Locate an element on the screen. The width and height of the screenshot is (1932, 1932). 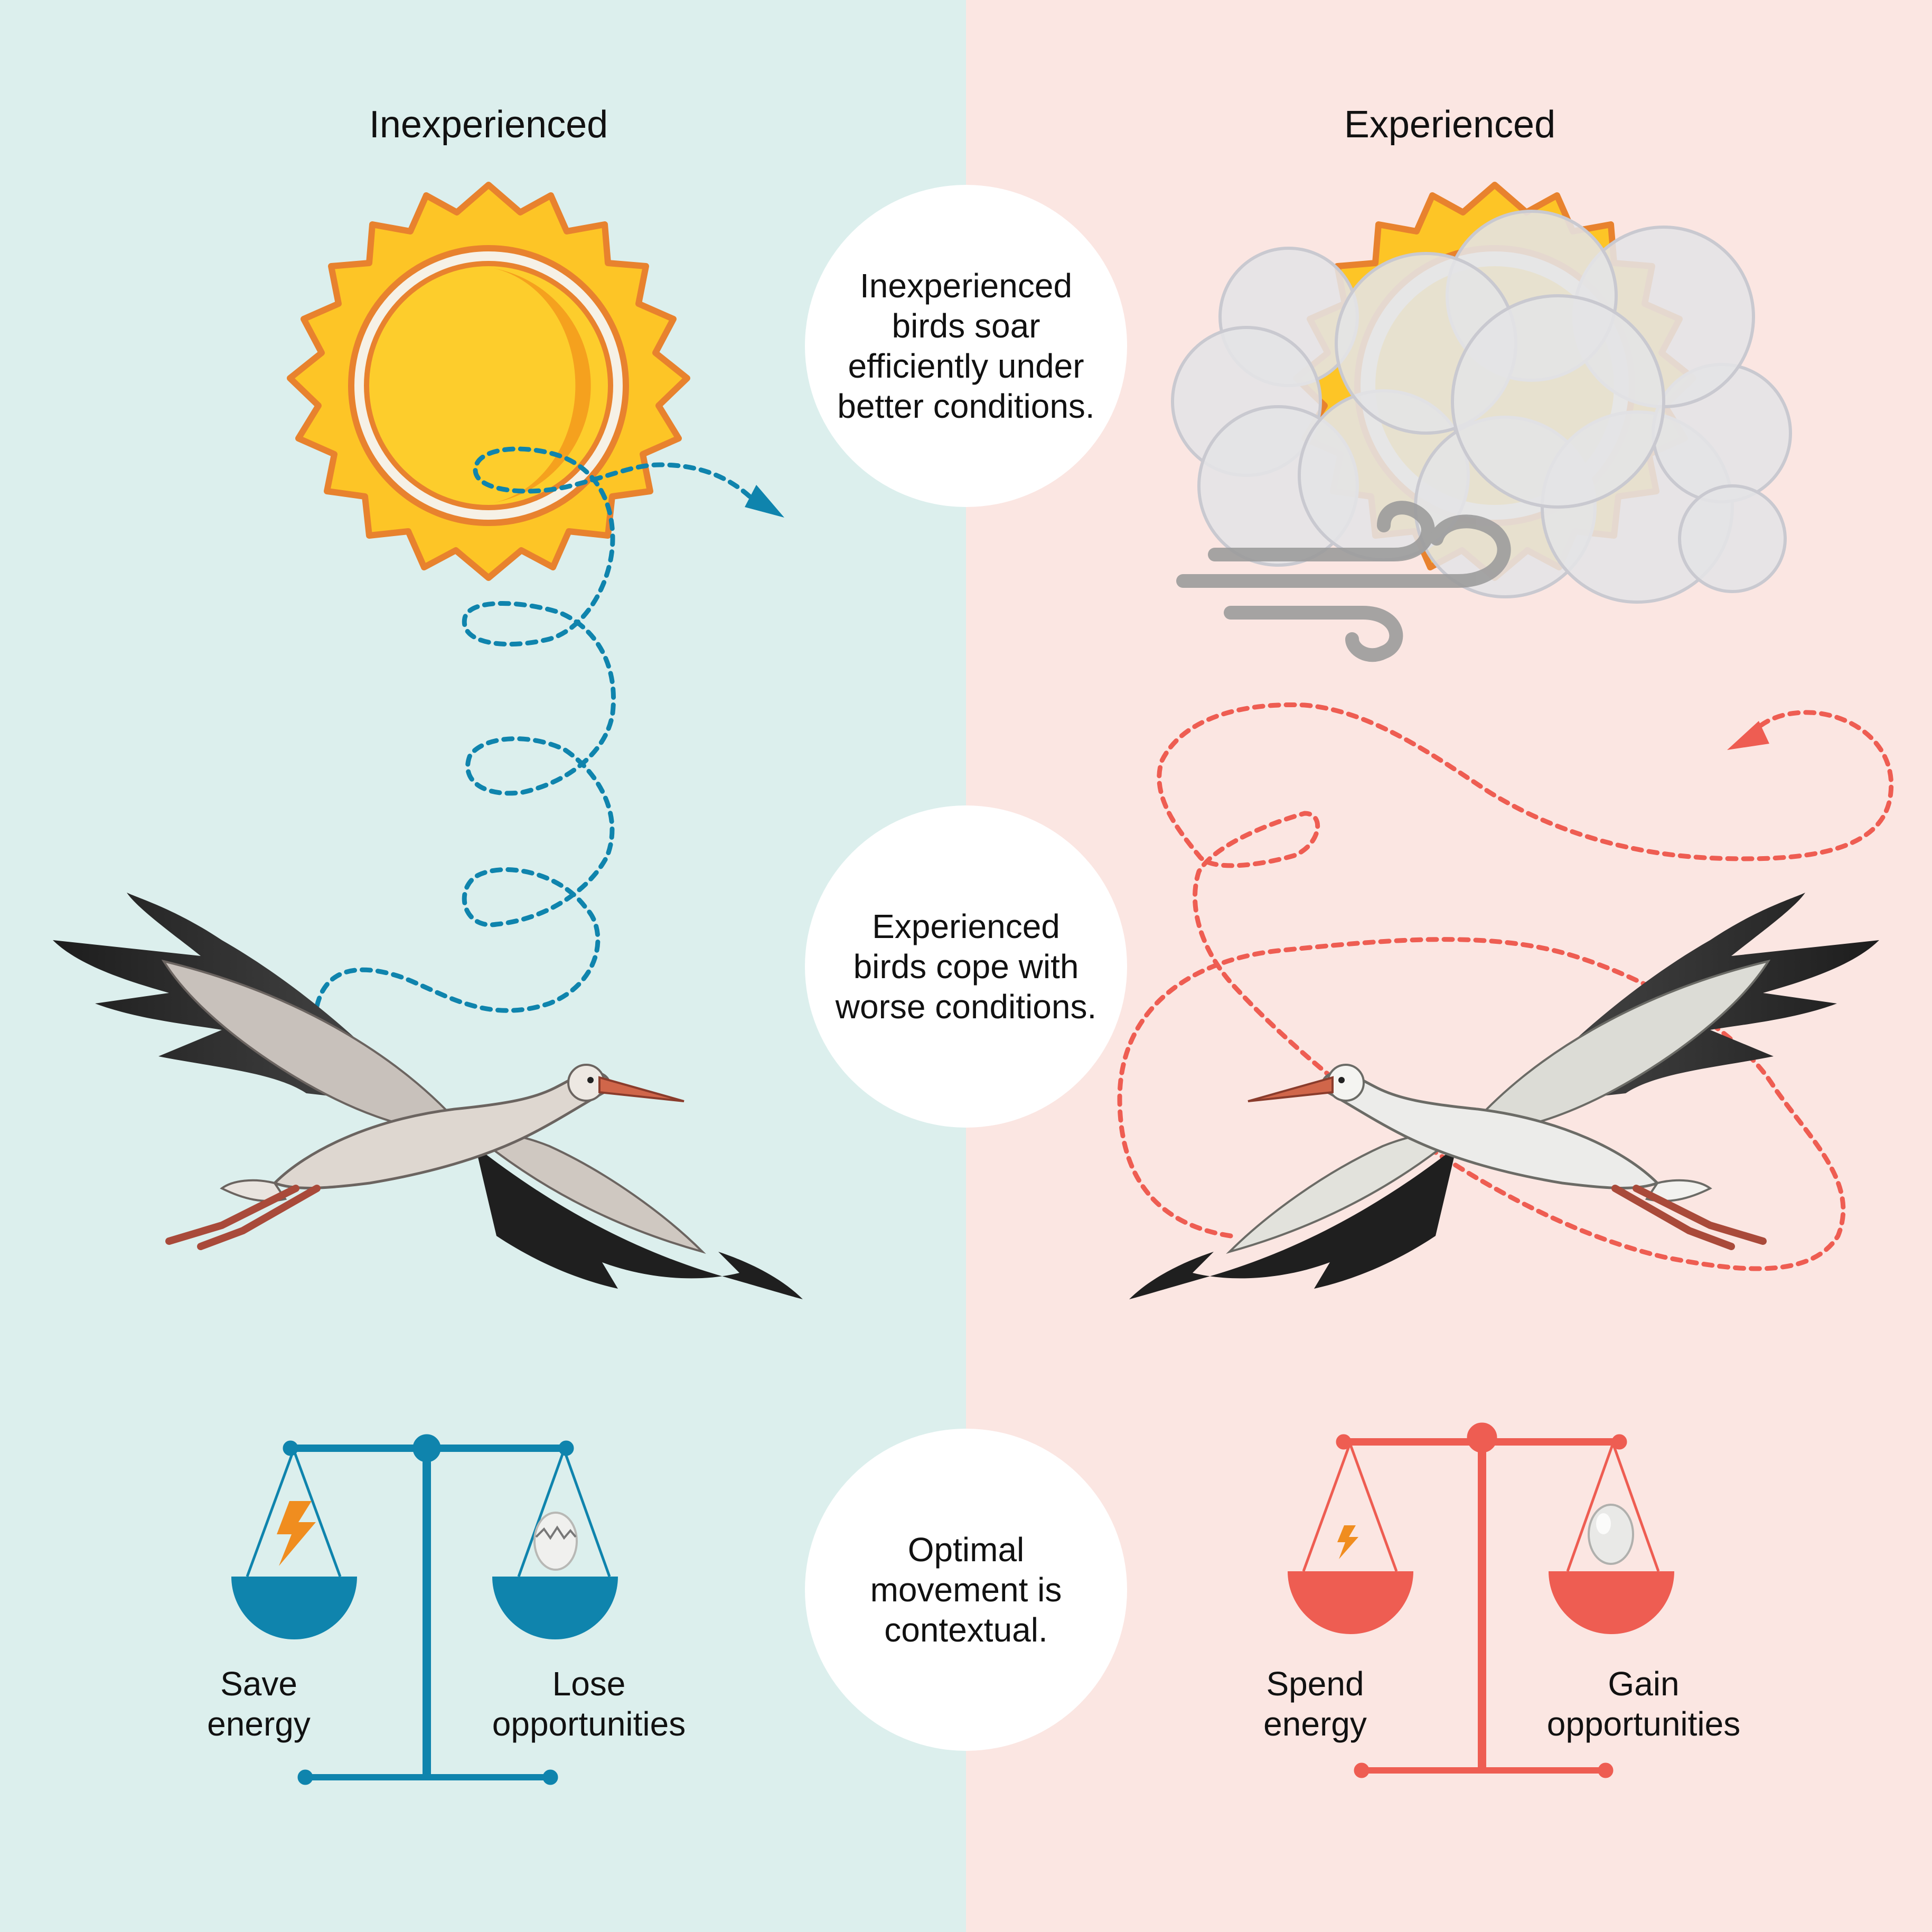
cloudy-windy-sun-icon is located at coordinates (1482, 422).